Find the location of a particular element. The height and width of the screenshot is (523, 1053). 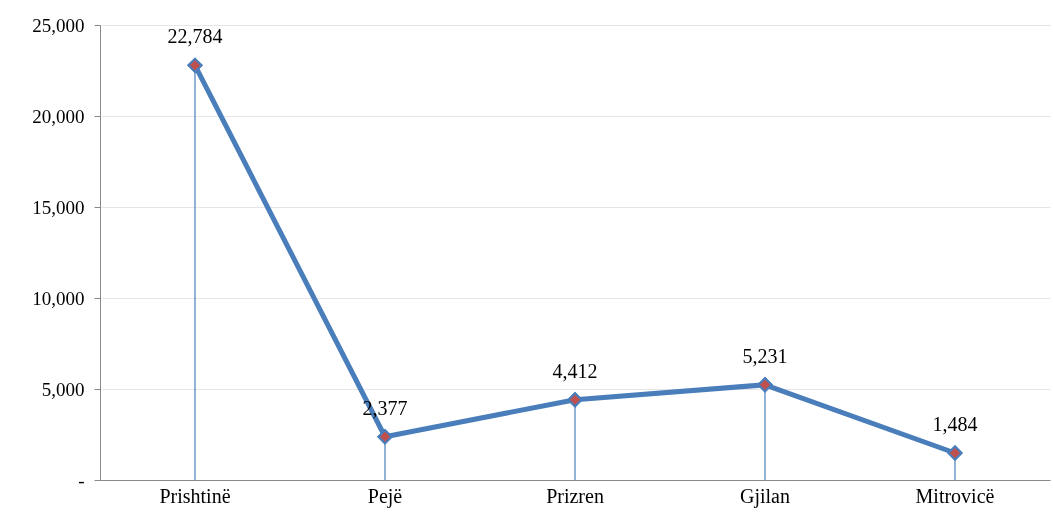

x-tick-label: Prishtinë is located at coordinates (195, 495).